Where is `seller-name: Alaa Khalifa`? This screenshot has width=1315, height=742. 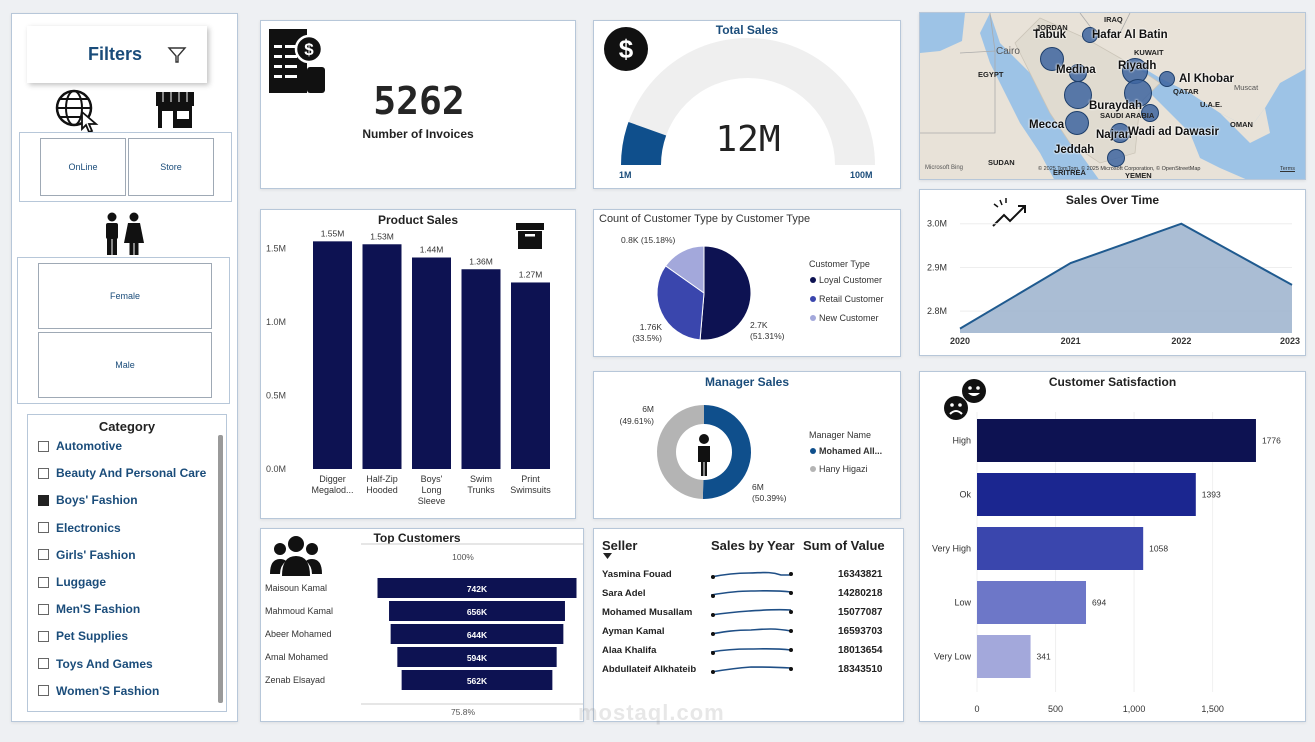 seller-name: Alaa Khalifa is located at coordinates (629, 650).